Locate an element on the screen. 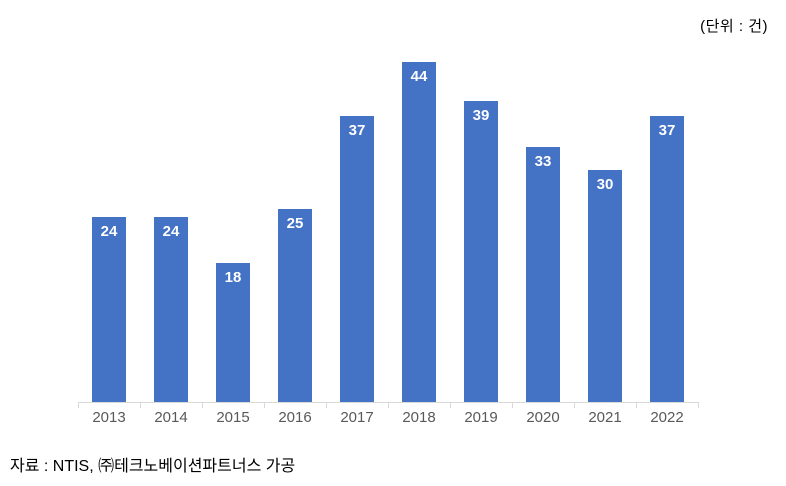 The image size is (786, 486). bar-slot-2018: 44 is located at coordinates (419, 232).